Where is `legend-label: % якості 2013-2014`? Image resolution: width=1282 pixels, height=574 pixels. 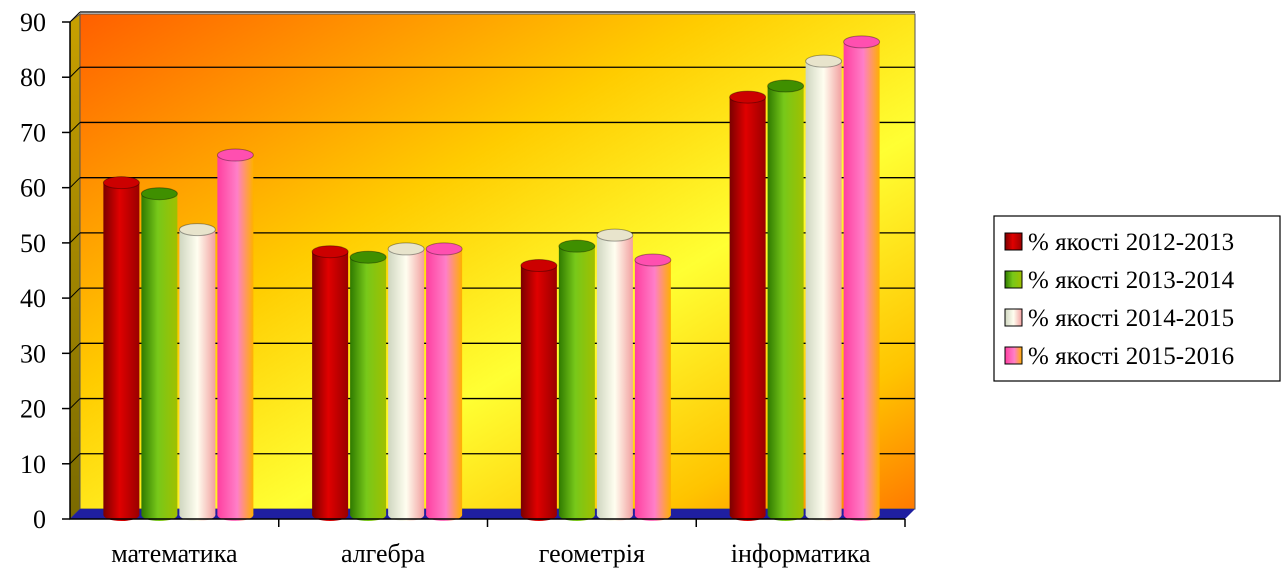
legend-label: % якості 2013-2014 is located at coordinates (1131, 280).